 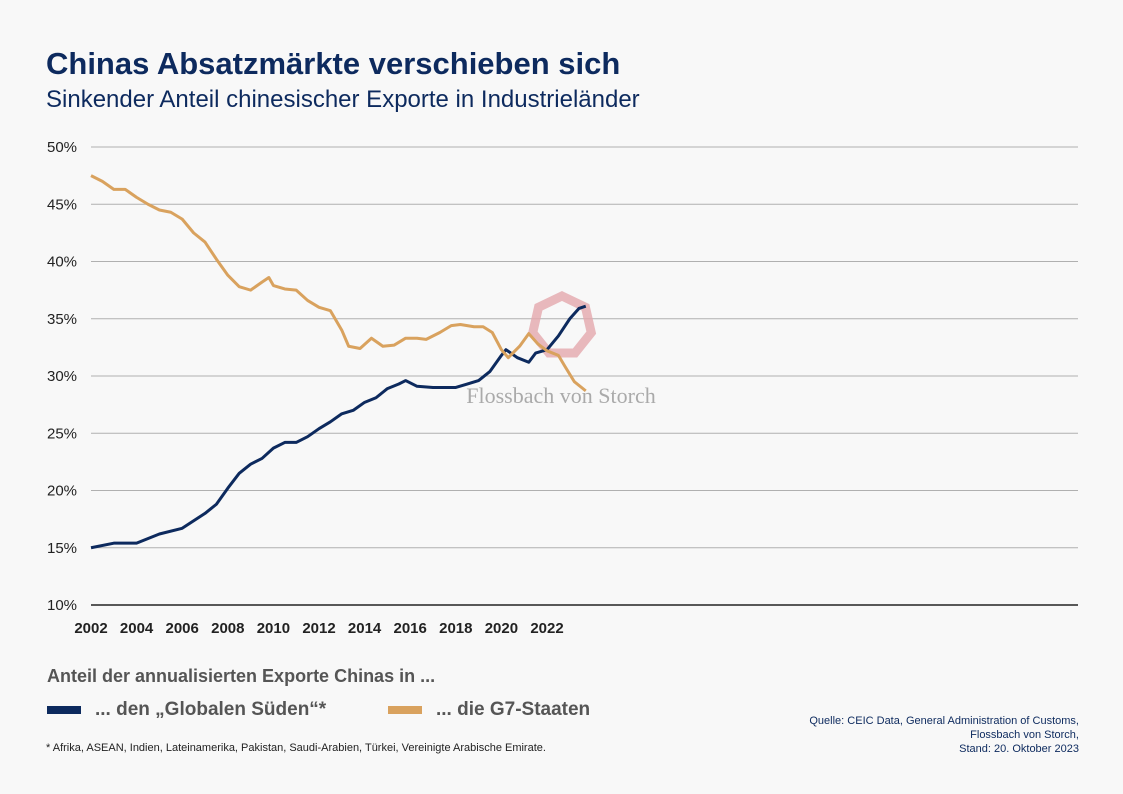 I want to click on x-tick-label: 2016, so click(x=410, y=628).